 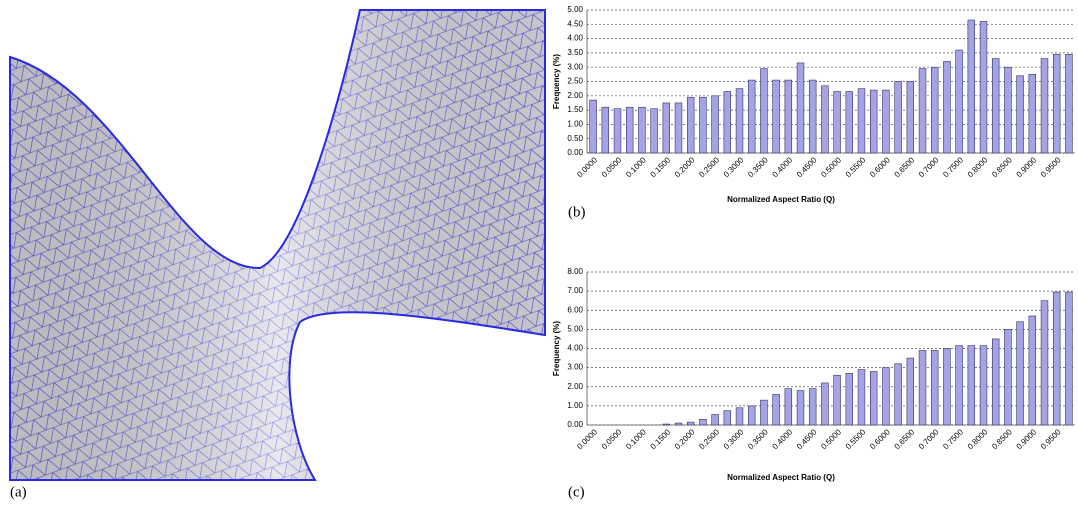 What do you see at coordinates (575, 81) in the screenshot?
I see `y-tick-label: 2.50` at bounding box center [575, 81].